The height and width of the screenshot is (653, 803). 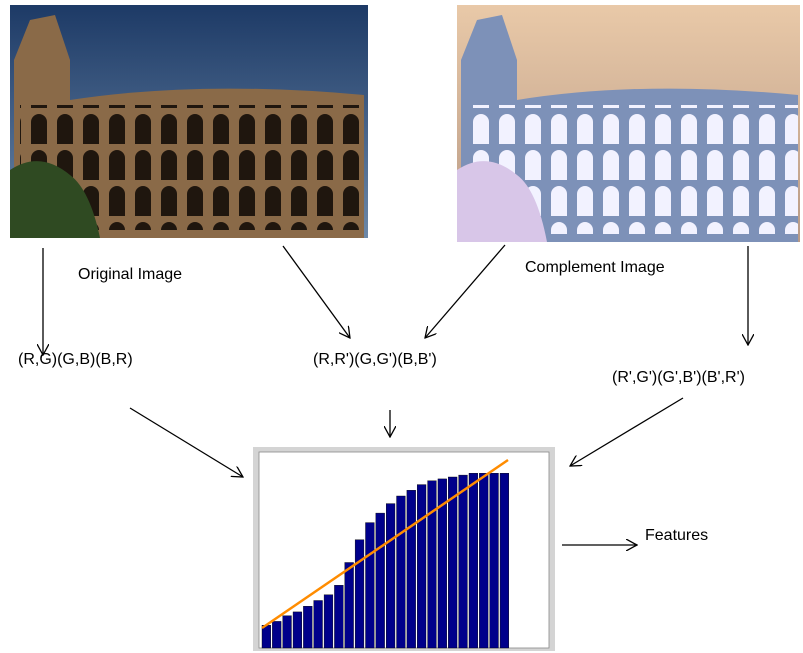 I want to click on trend-line, so click(x=385, y=544).